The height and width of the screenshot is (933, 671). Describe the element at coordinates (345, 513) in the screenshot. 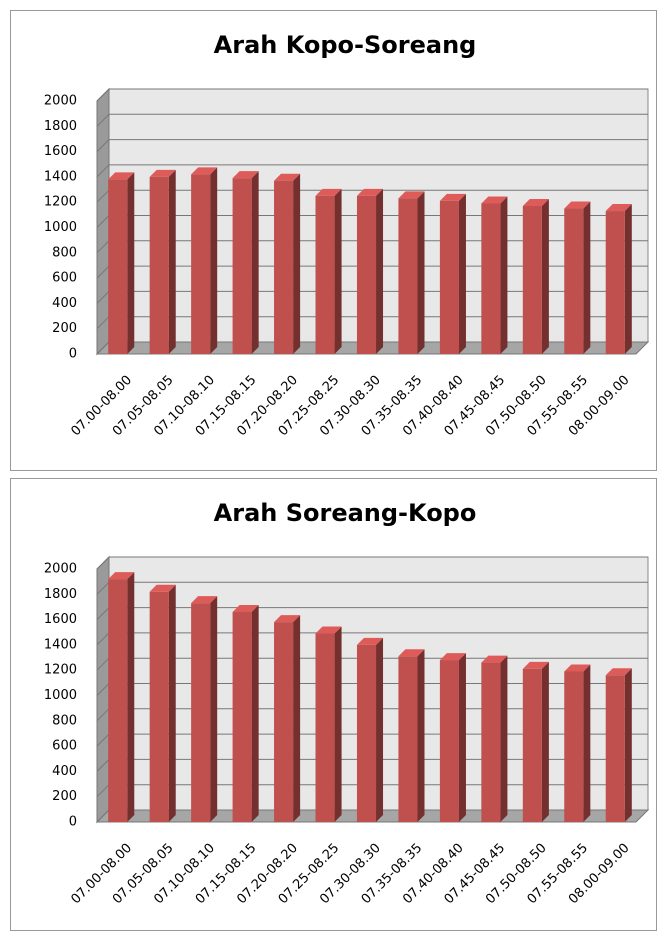

I see `chart-title: Arah Soreang-Kopo` at that location.